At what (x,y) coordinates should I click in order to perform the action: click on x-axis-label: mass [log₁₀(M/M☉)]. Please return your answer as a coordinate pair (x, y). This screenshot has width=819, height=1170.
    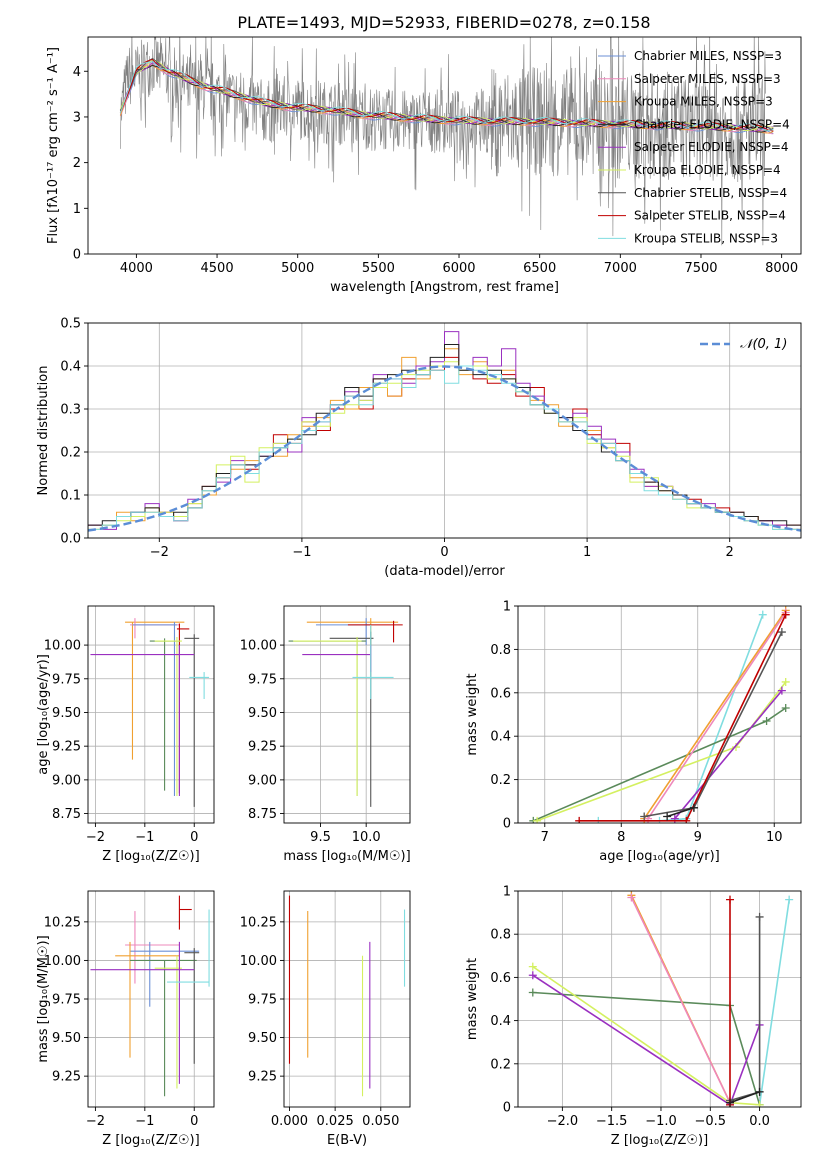
    Looking at the image, I should click on (346, 856).